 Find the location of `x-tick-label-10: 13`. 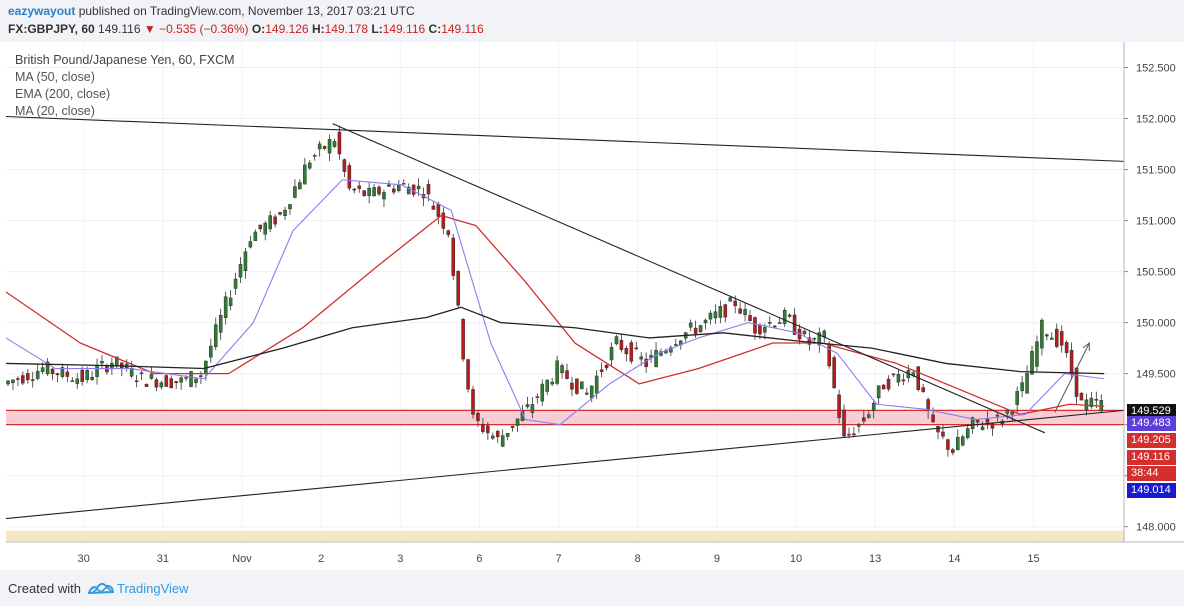

x-tick-label-10: 13 is located at coordinates (875, 559).